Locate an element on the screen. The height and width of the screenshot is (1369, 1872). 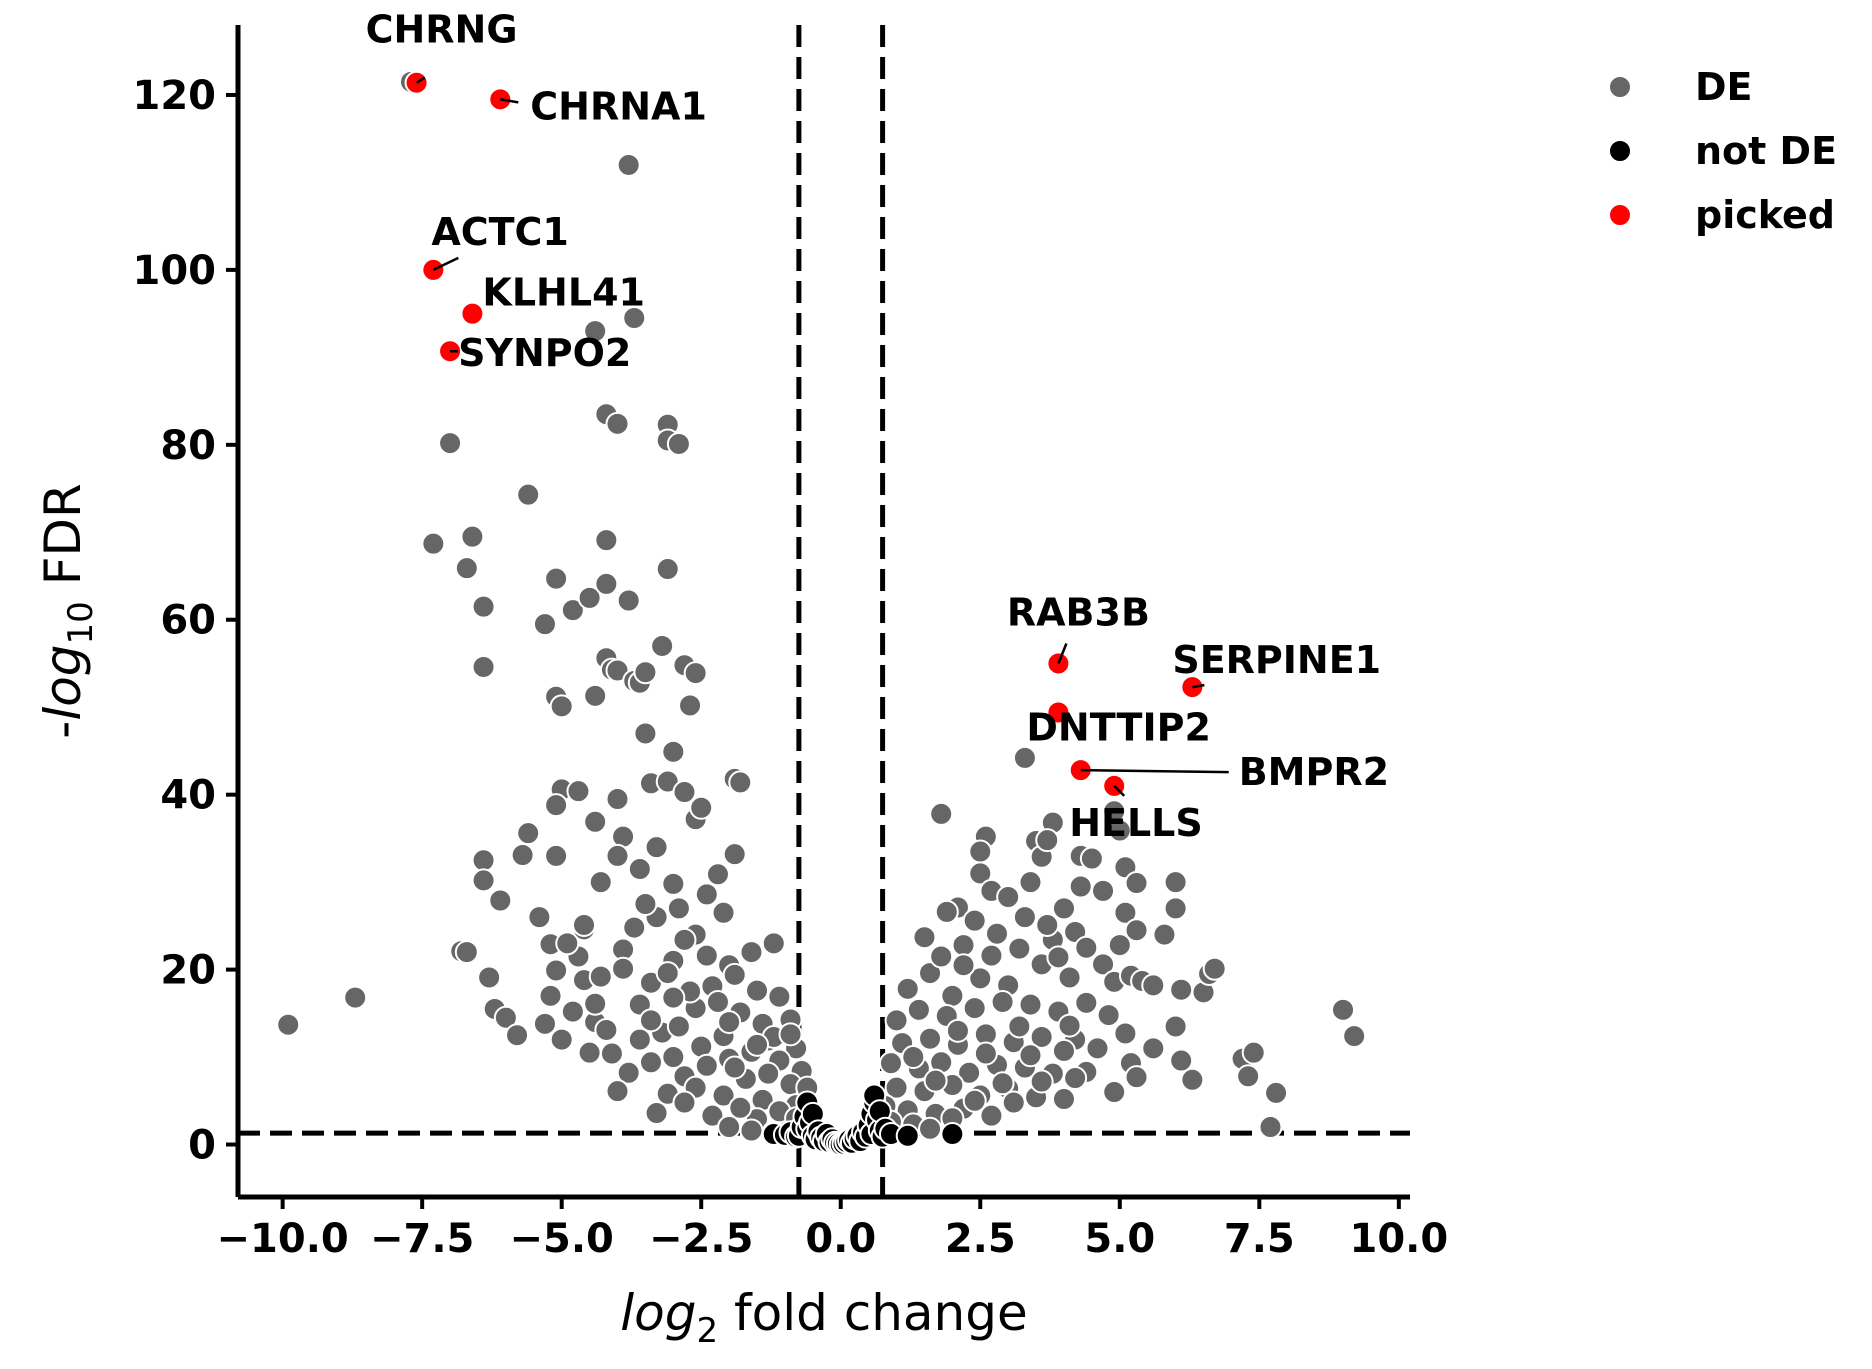
legend-label: not DE is located at coordinates (1766, 151).